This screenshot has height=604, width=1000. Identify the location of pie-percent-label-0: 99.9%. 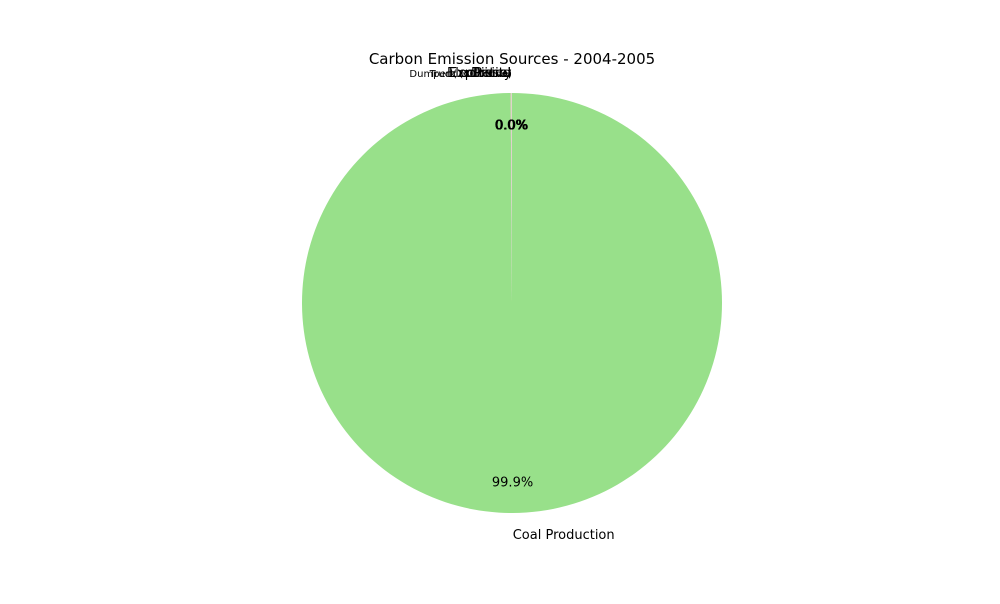
(512, 482).